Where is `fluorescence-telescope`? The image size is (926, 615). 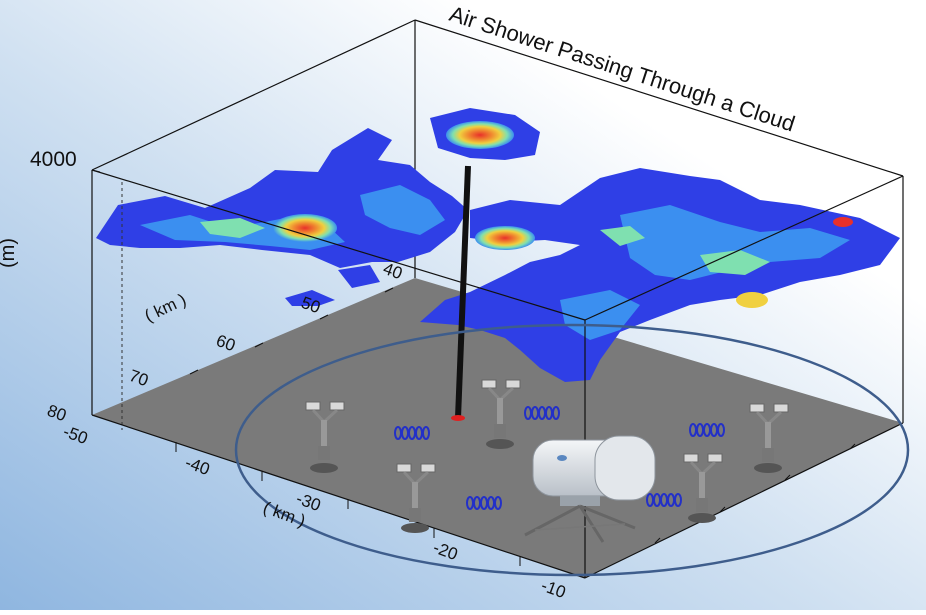
fluorescence-telescope is located at coordinates (590, 489).